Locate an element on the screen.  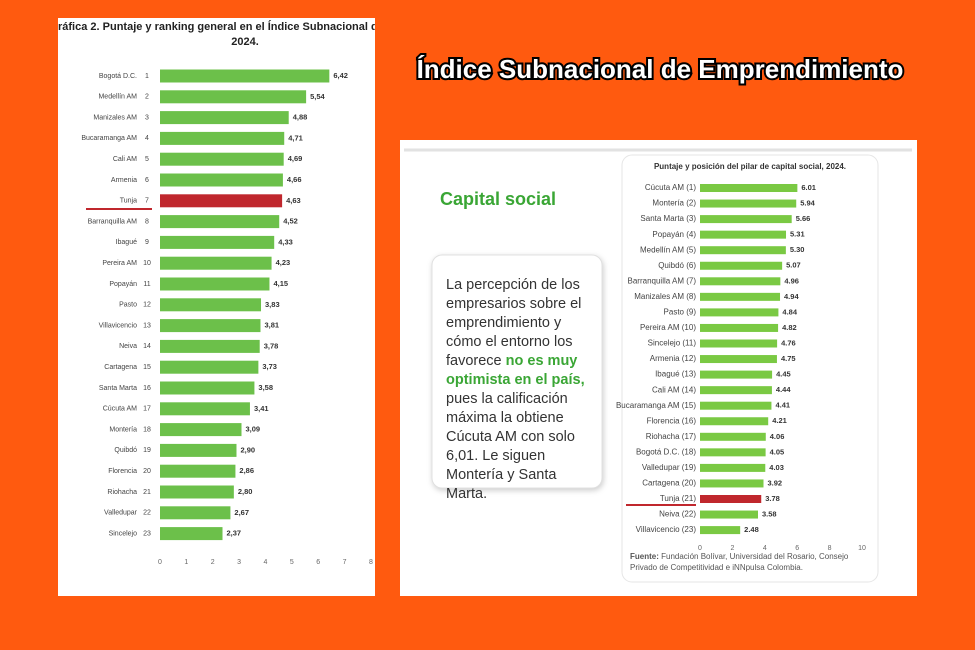
value-label: 5,54 is located at coordinates (317, 96).